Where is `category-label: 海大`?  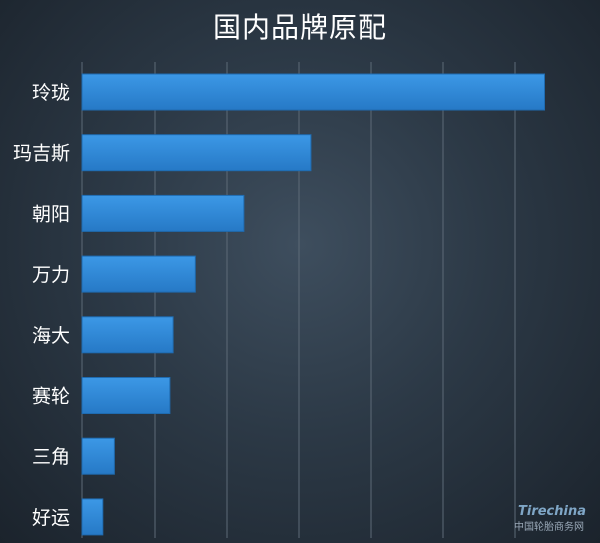 category-label: 海大 is located at coordinates (51, 336).